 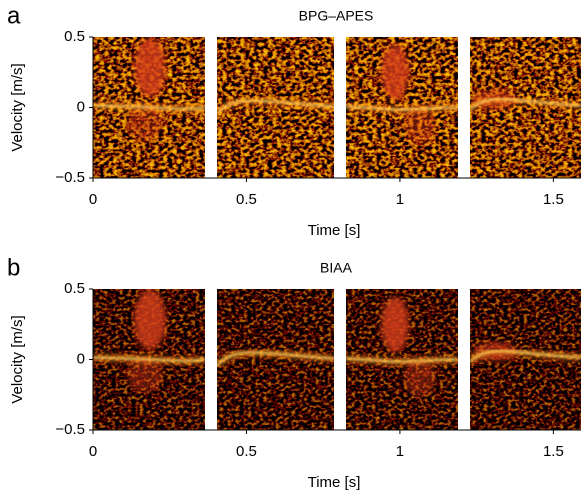 What do you see at coordinates (336, 16) in the screenshot?
I see `chart-title: BPG–APES` at bounding box center [336, 16].